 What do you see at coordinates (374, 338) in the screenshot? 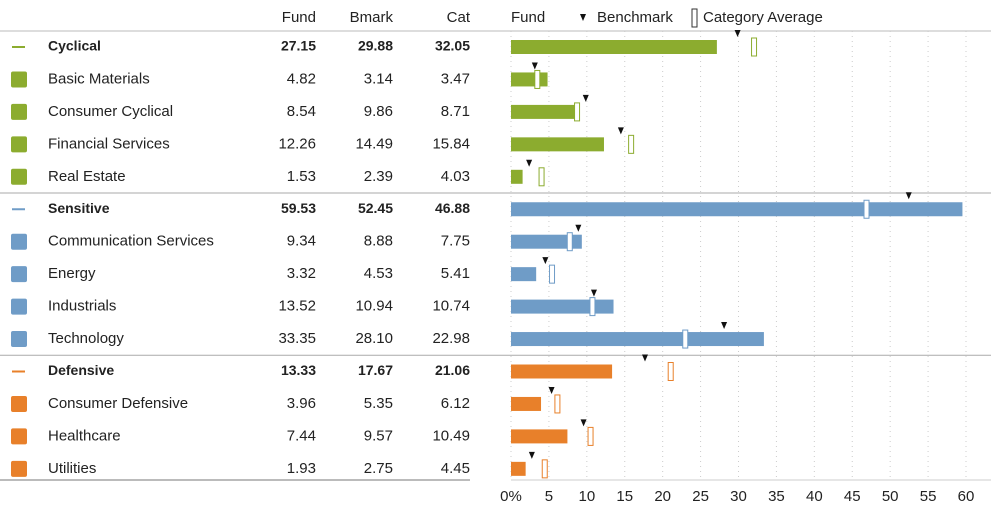
I see `cell-value: 28.10` at bounding box center [374, 338].